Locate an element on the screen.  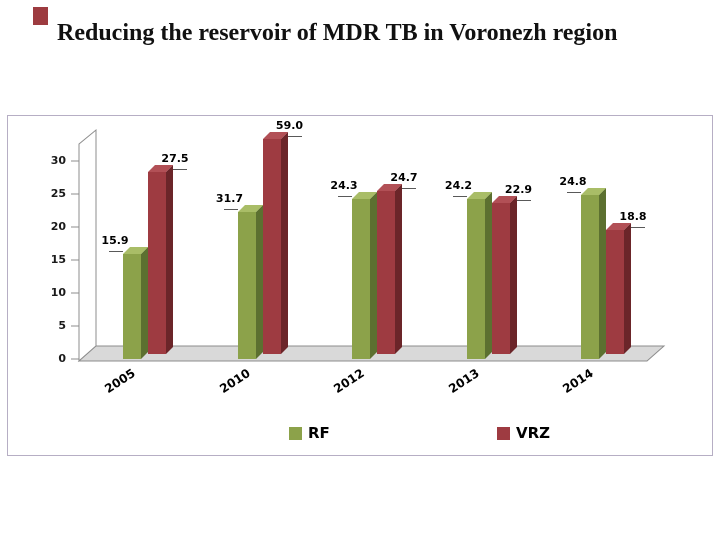
bar-RF-2012 is located at coordinates (364, 275).